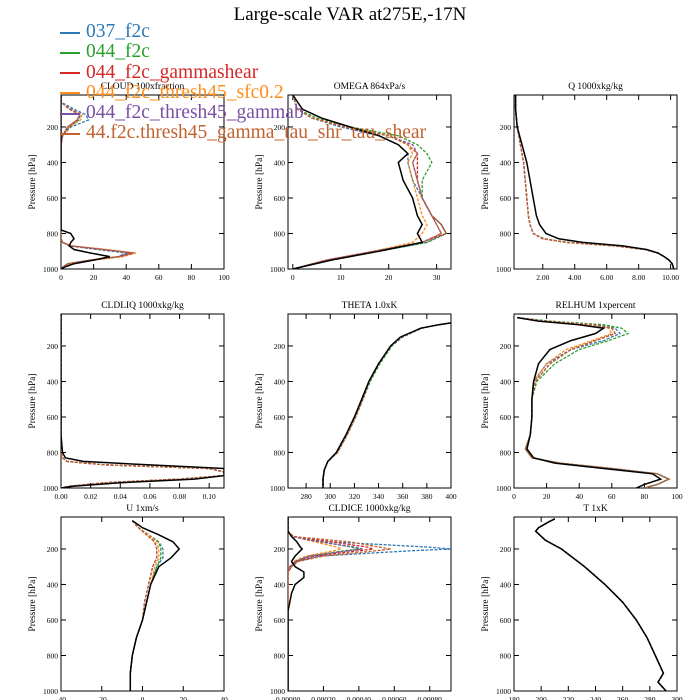  What do you see at coordinates (623, 697) in the screenshot?
I see `x-tick-label: 260` at bounding box center [623, 697].